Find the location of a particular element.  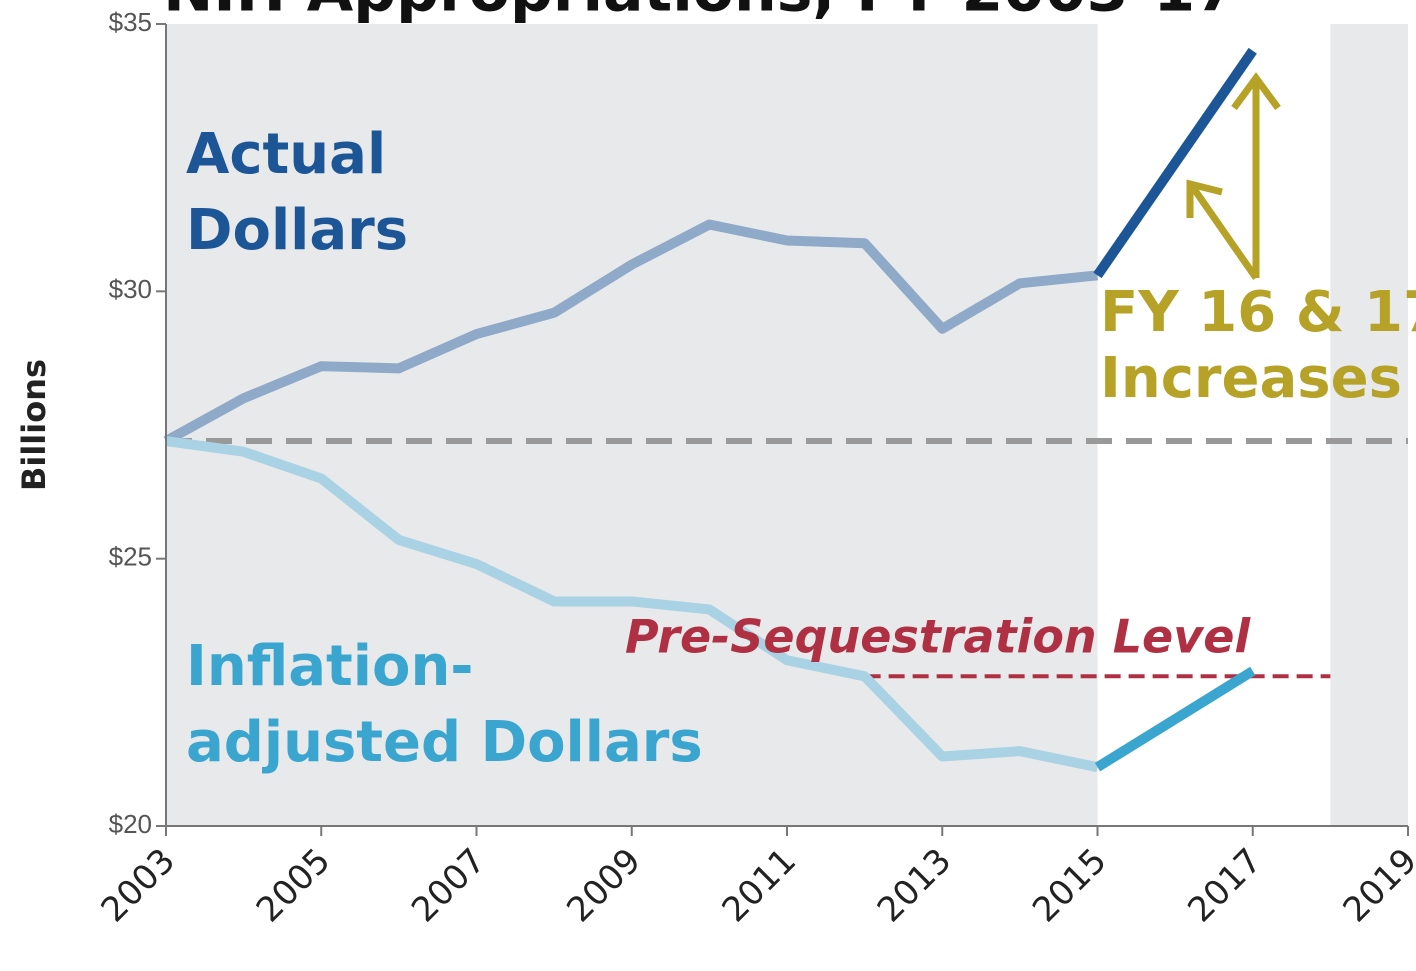

x-tick-label: 2003 is located at coordinates (138, 885).